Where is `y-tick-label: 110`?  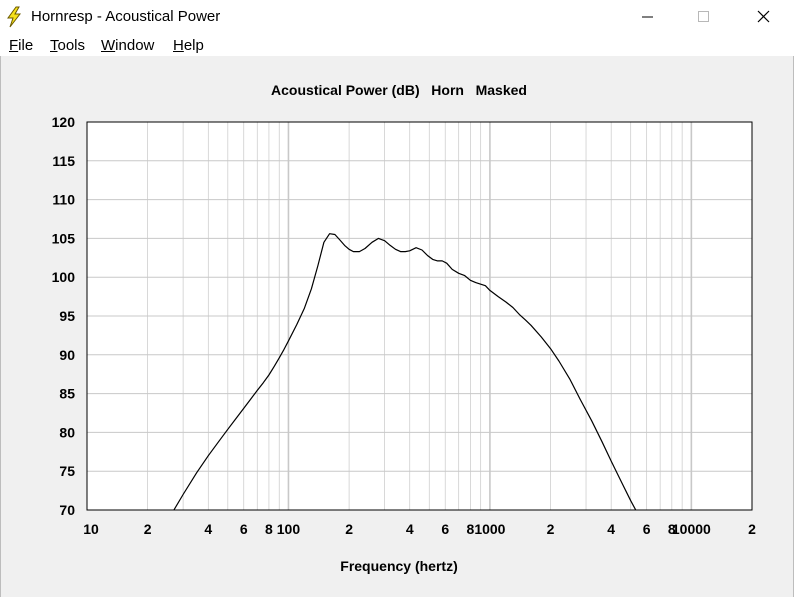 y-tick-label: 110 is located at coordinates (63, 200).